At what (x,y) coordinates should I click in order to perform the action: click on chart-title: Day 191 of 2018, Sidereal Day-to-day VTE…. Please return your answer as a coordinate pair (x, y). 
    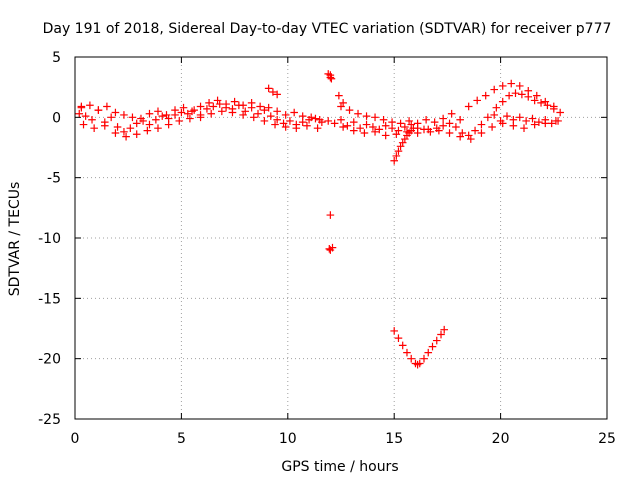
    Looking at the image, I should click on (327, 29).